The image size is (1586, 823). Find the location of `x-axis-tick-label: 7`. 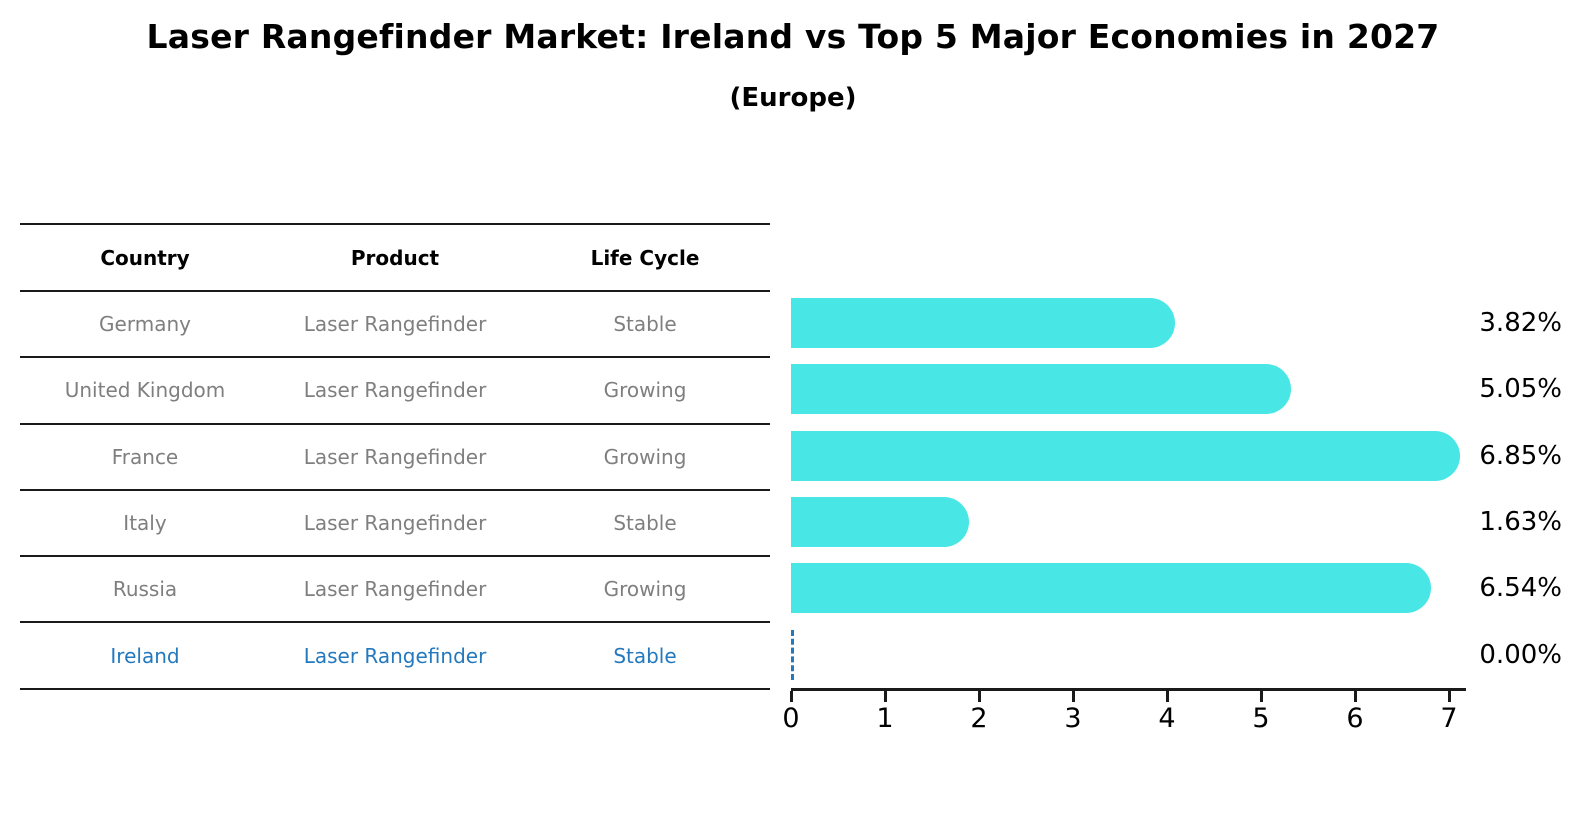

x-axis-tick-label: 7 is located at coordinates (1449, 718).